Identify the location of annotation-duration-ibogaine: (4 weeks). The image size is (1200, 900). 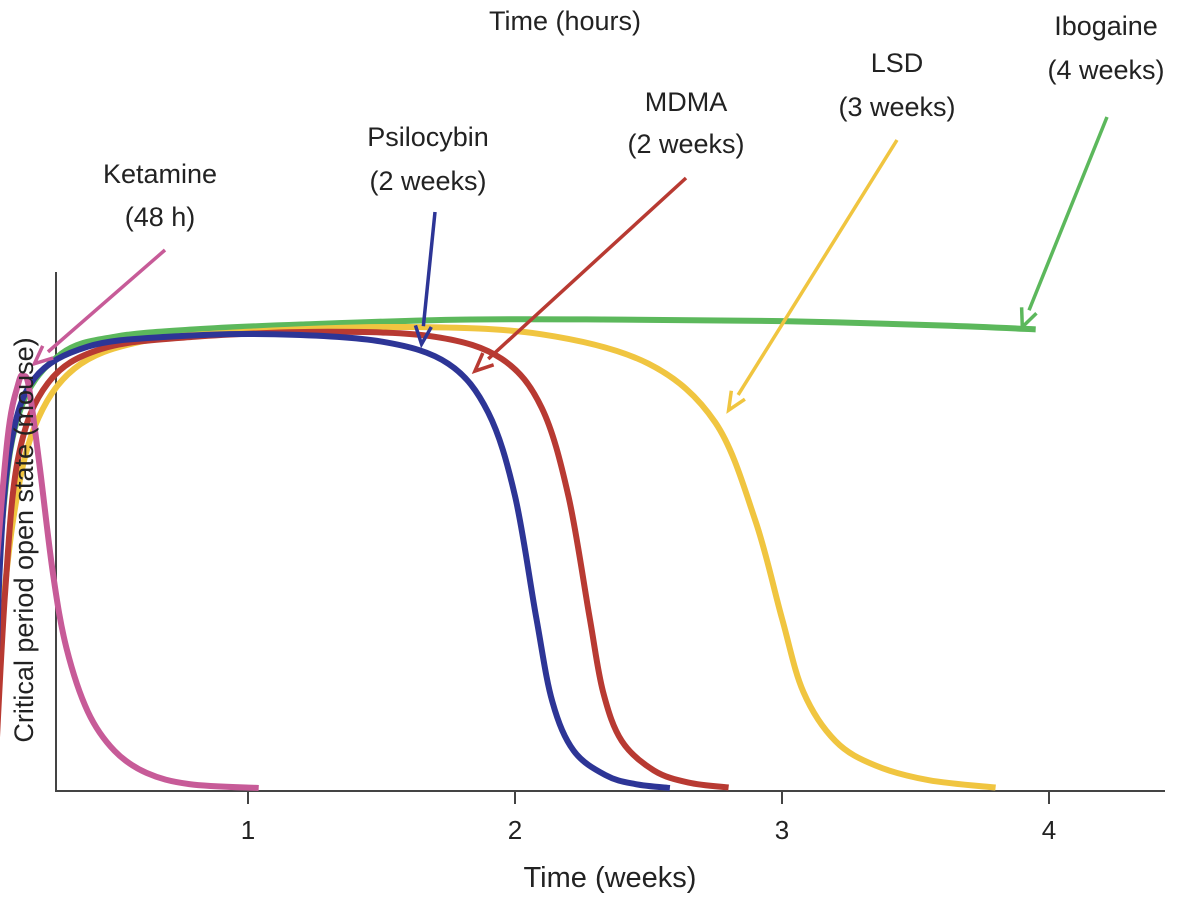
(1105, 70).